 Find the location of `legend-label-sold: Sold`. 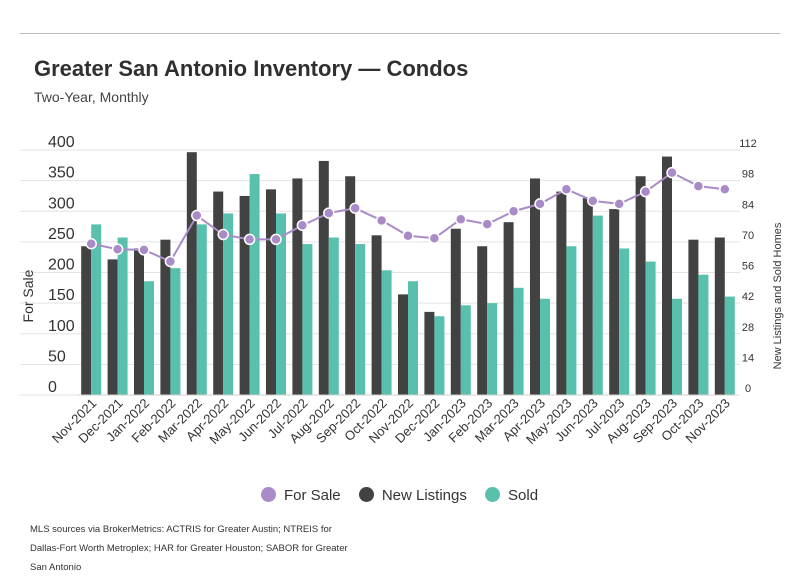

legend-label-sold: Sold is located at coordinates (523, 495).